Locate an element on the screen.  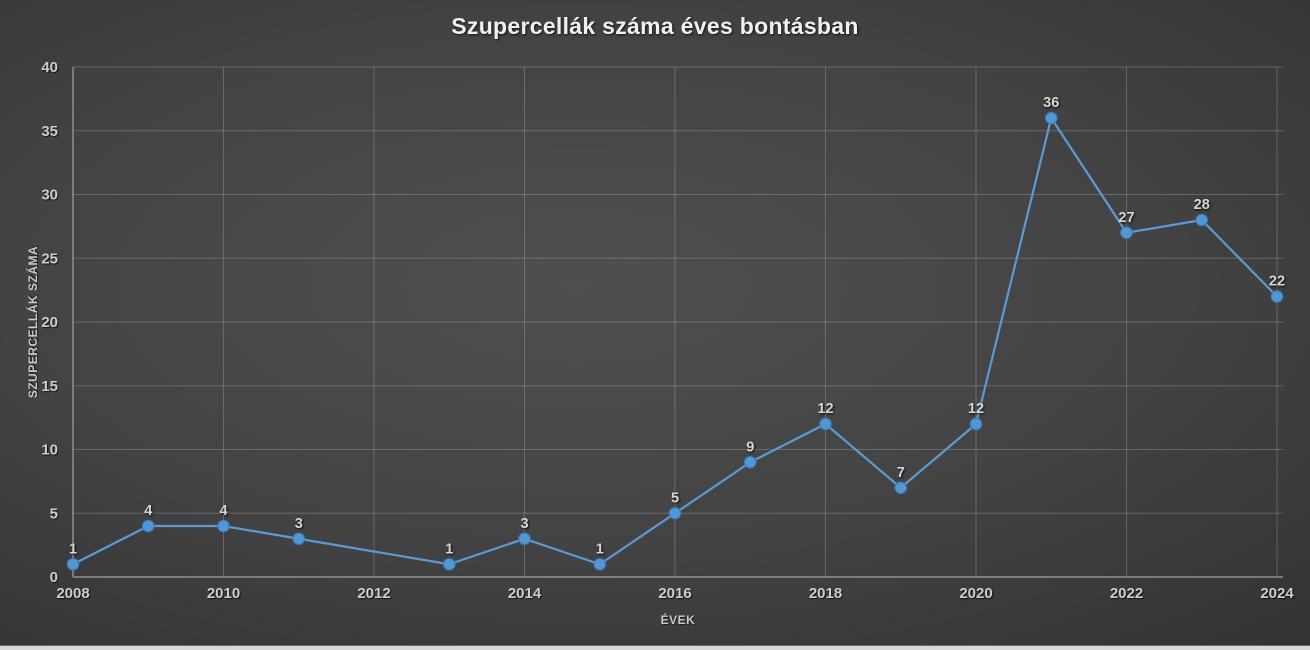
y-axis-title: SZUPERCELLÁK SZÁMA is located at coordinates (33, 322).